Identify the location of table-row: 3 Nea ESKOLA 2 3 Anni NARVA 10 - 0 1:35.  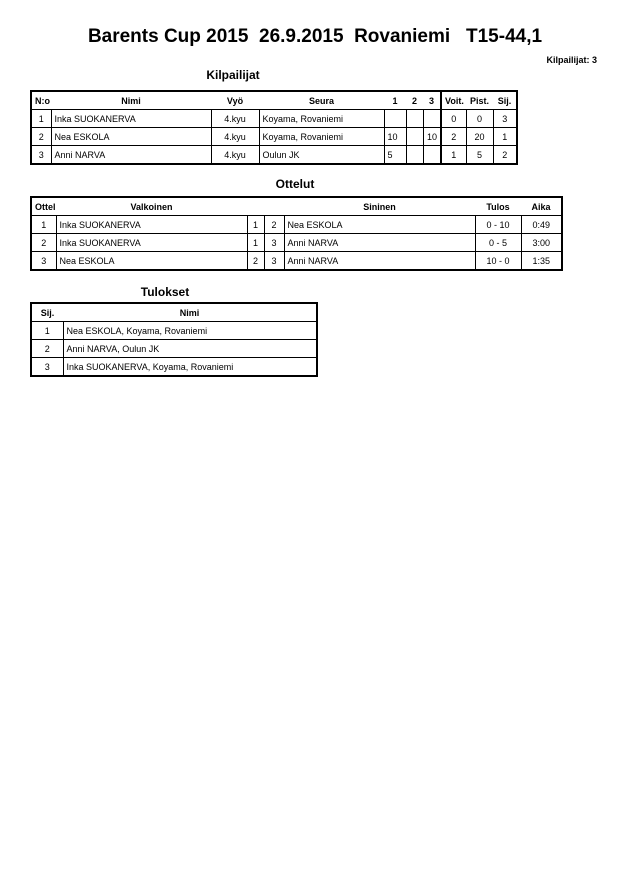
(296, 261).